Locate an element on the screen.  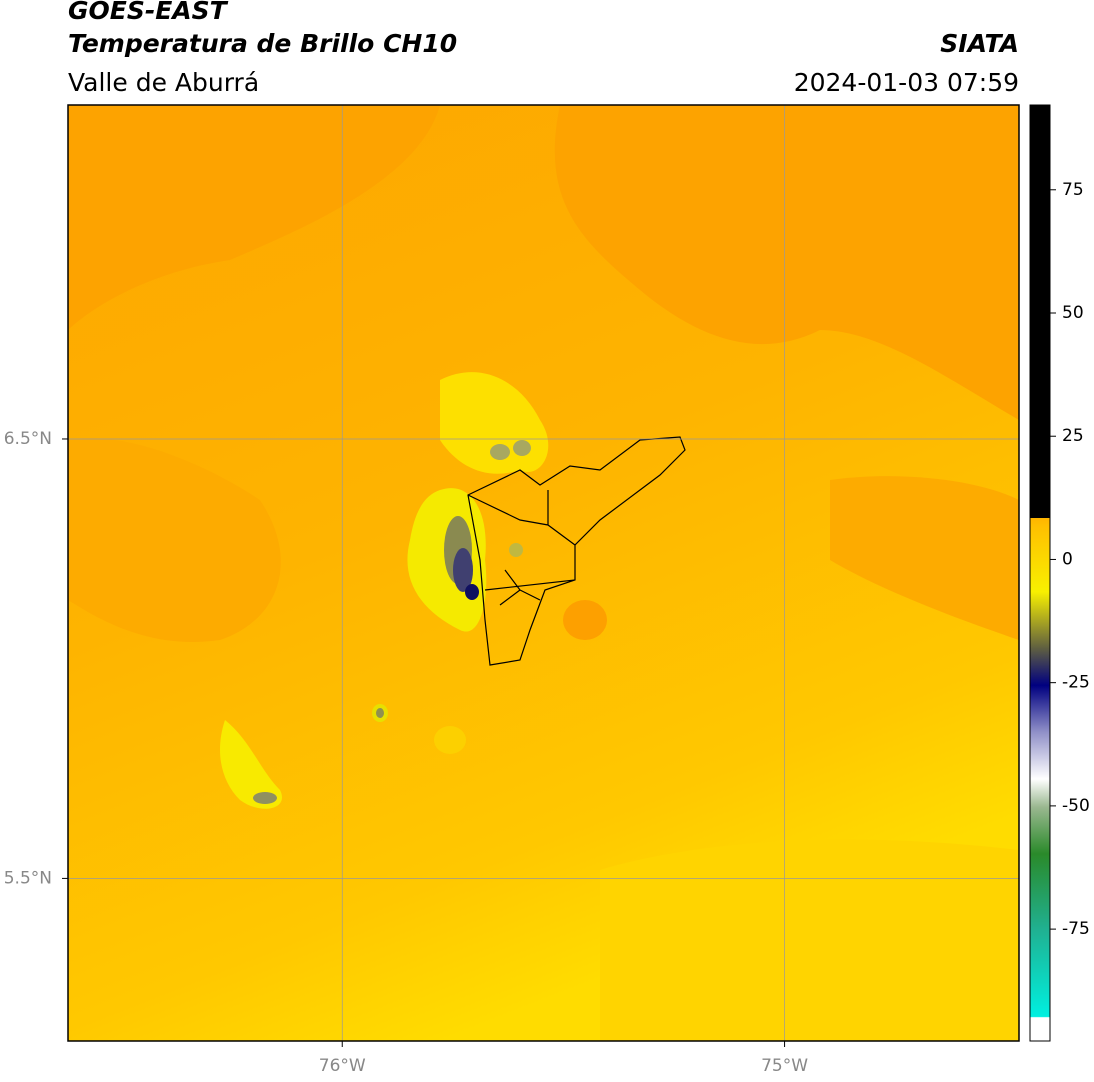
subtitle: Temperatura de Brillo CH10 is located at coordinates (262, 43).